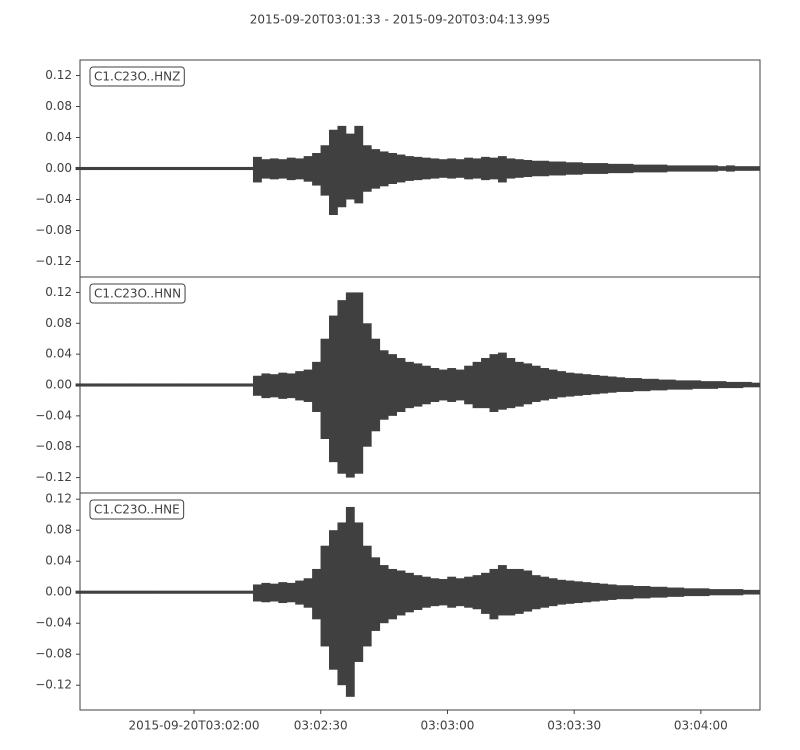 The height and width of the screenshot is (750, 800). Describe the element at coordinates (53, 654) in the screenshot. I see `y-tick-label: −0.08` at that location.